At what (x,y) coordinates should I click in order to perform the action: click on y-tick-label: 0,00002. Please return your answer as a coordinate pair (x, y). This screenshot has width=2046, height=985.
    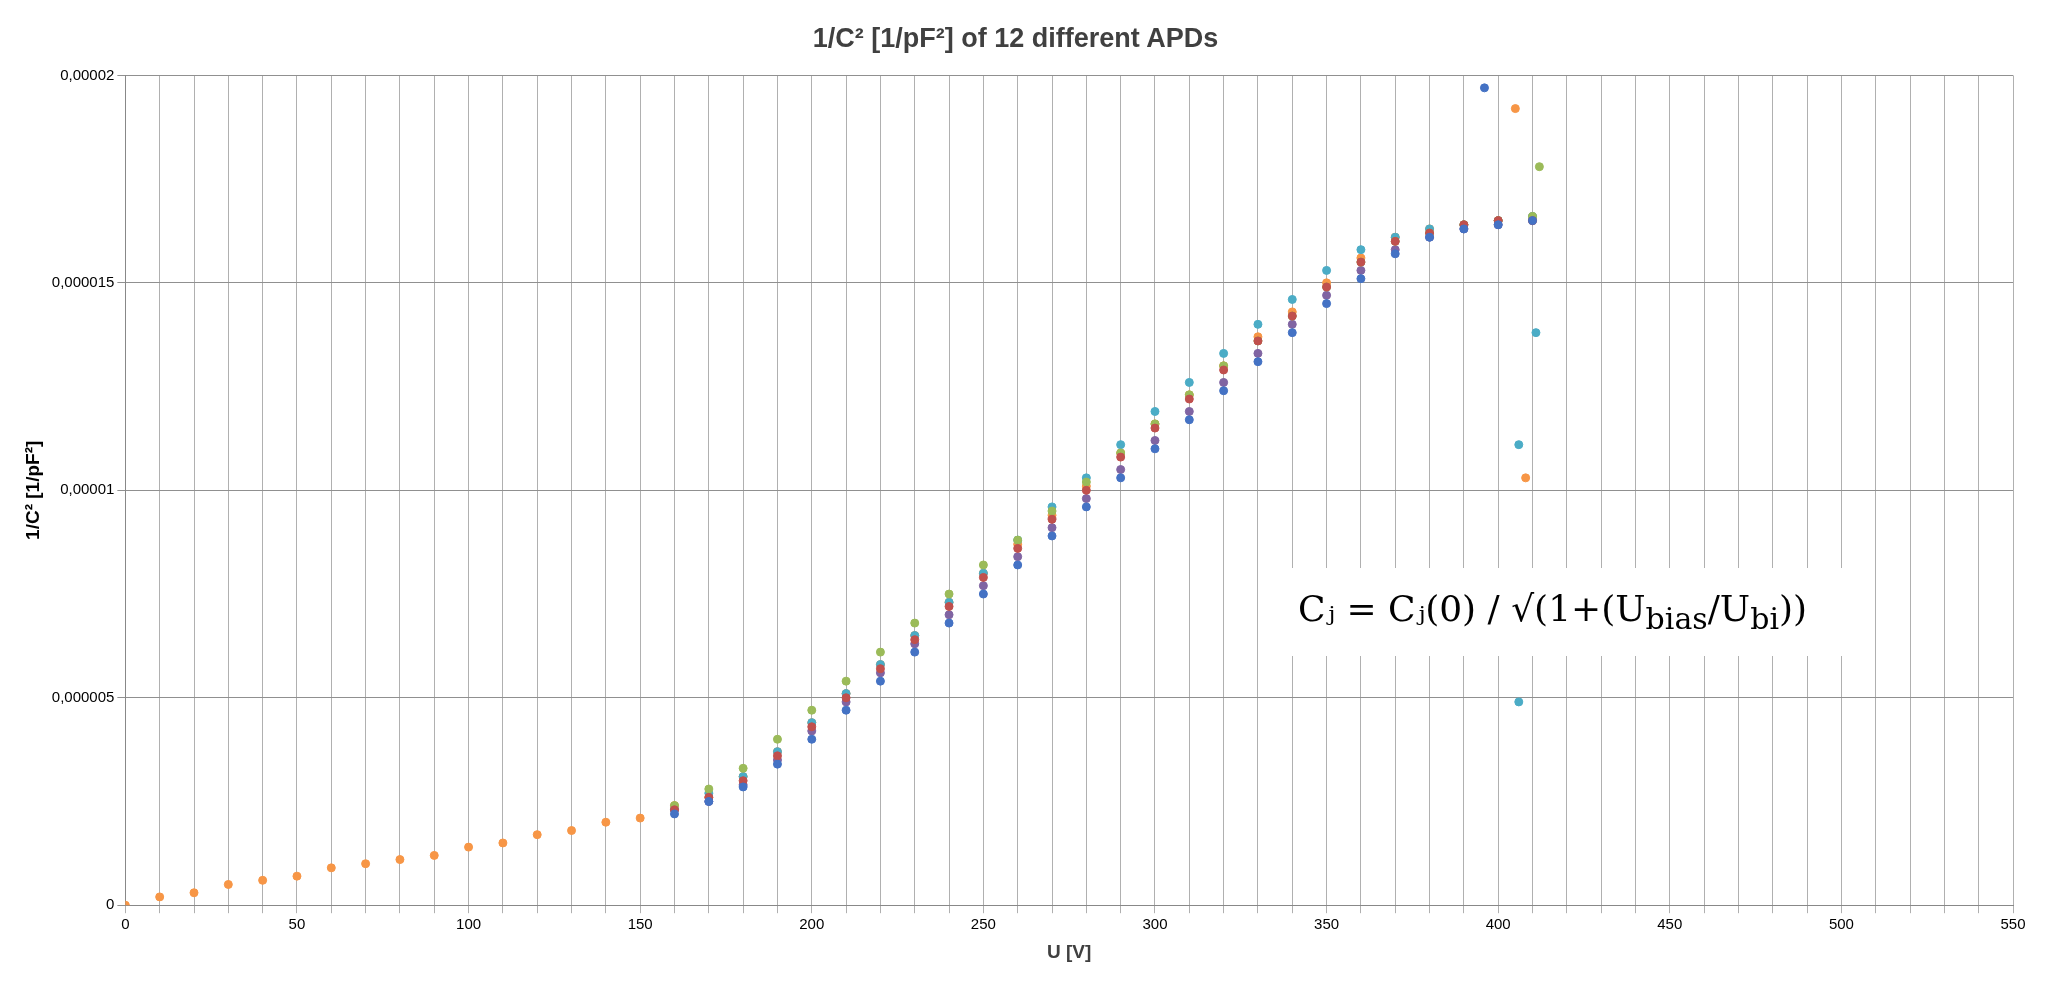
    Looking at the image, I should click on (87, 74).